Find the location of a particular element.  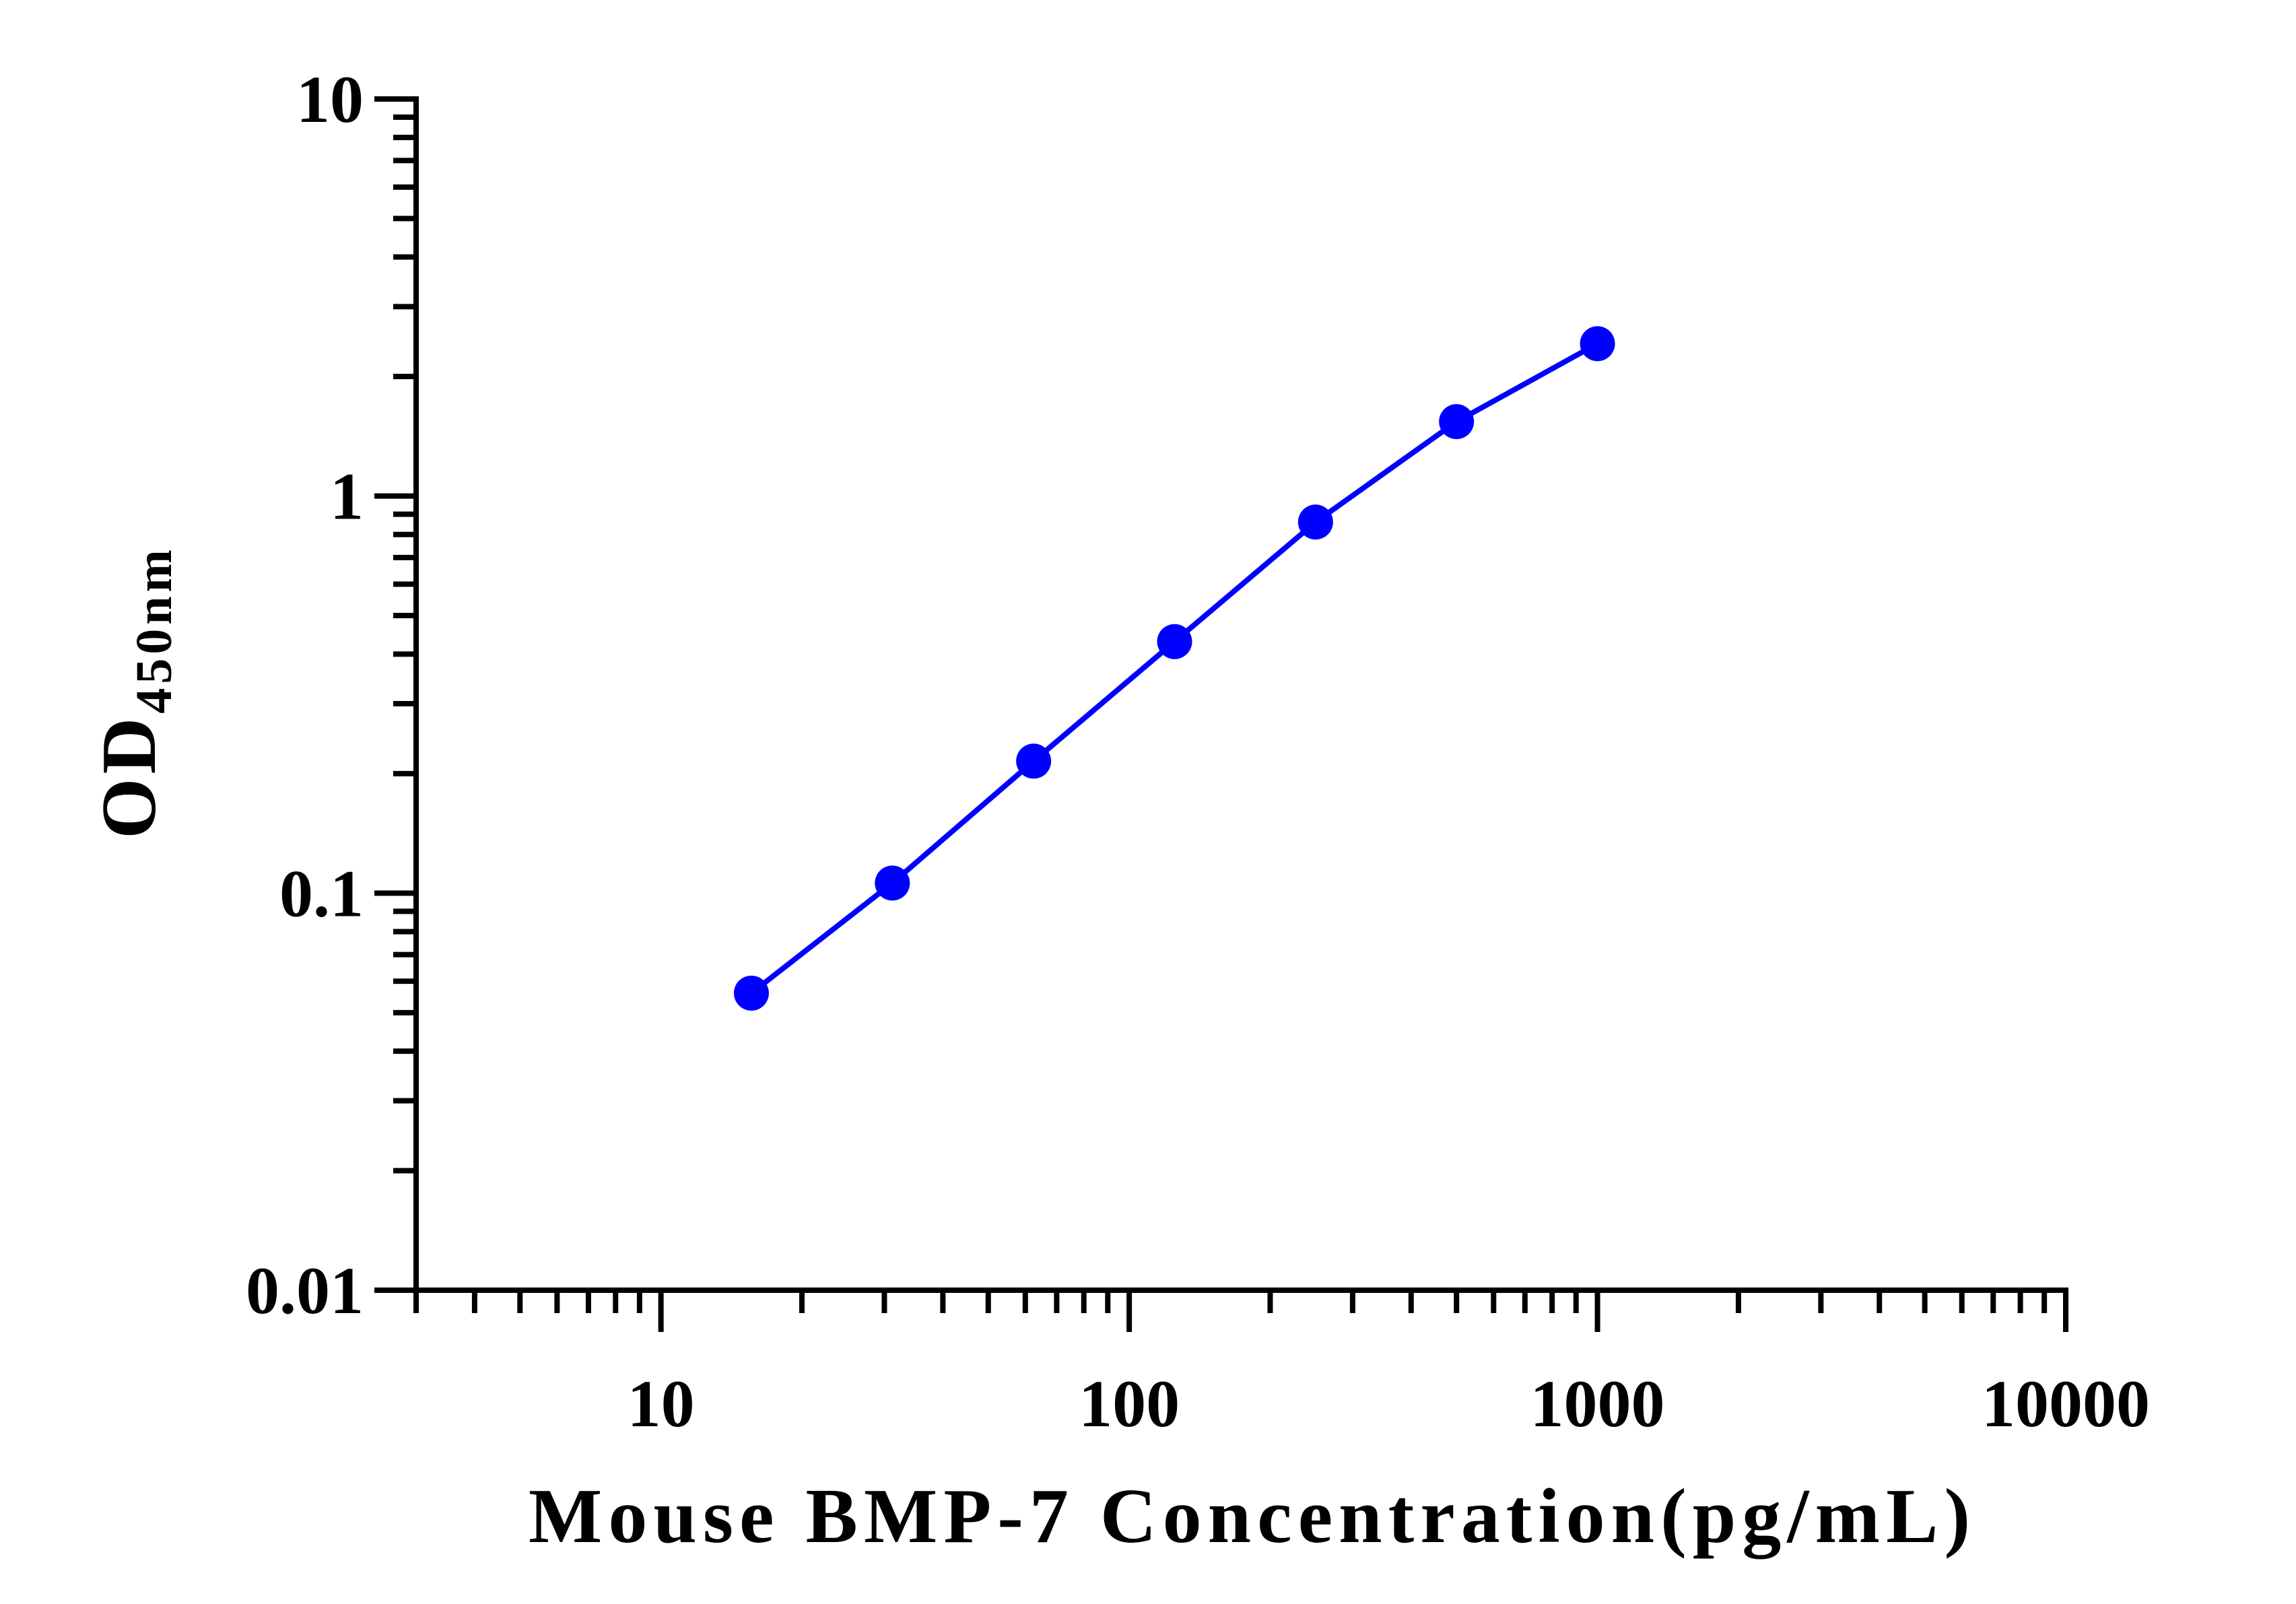

y-axis-title: OD450nm is located at coordinates (134, 692).